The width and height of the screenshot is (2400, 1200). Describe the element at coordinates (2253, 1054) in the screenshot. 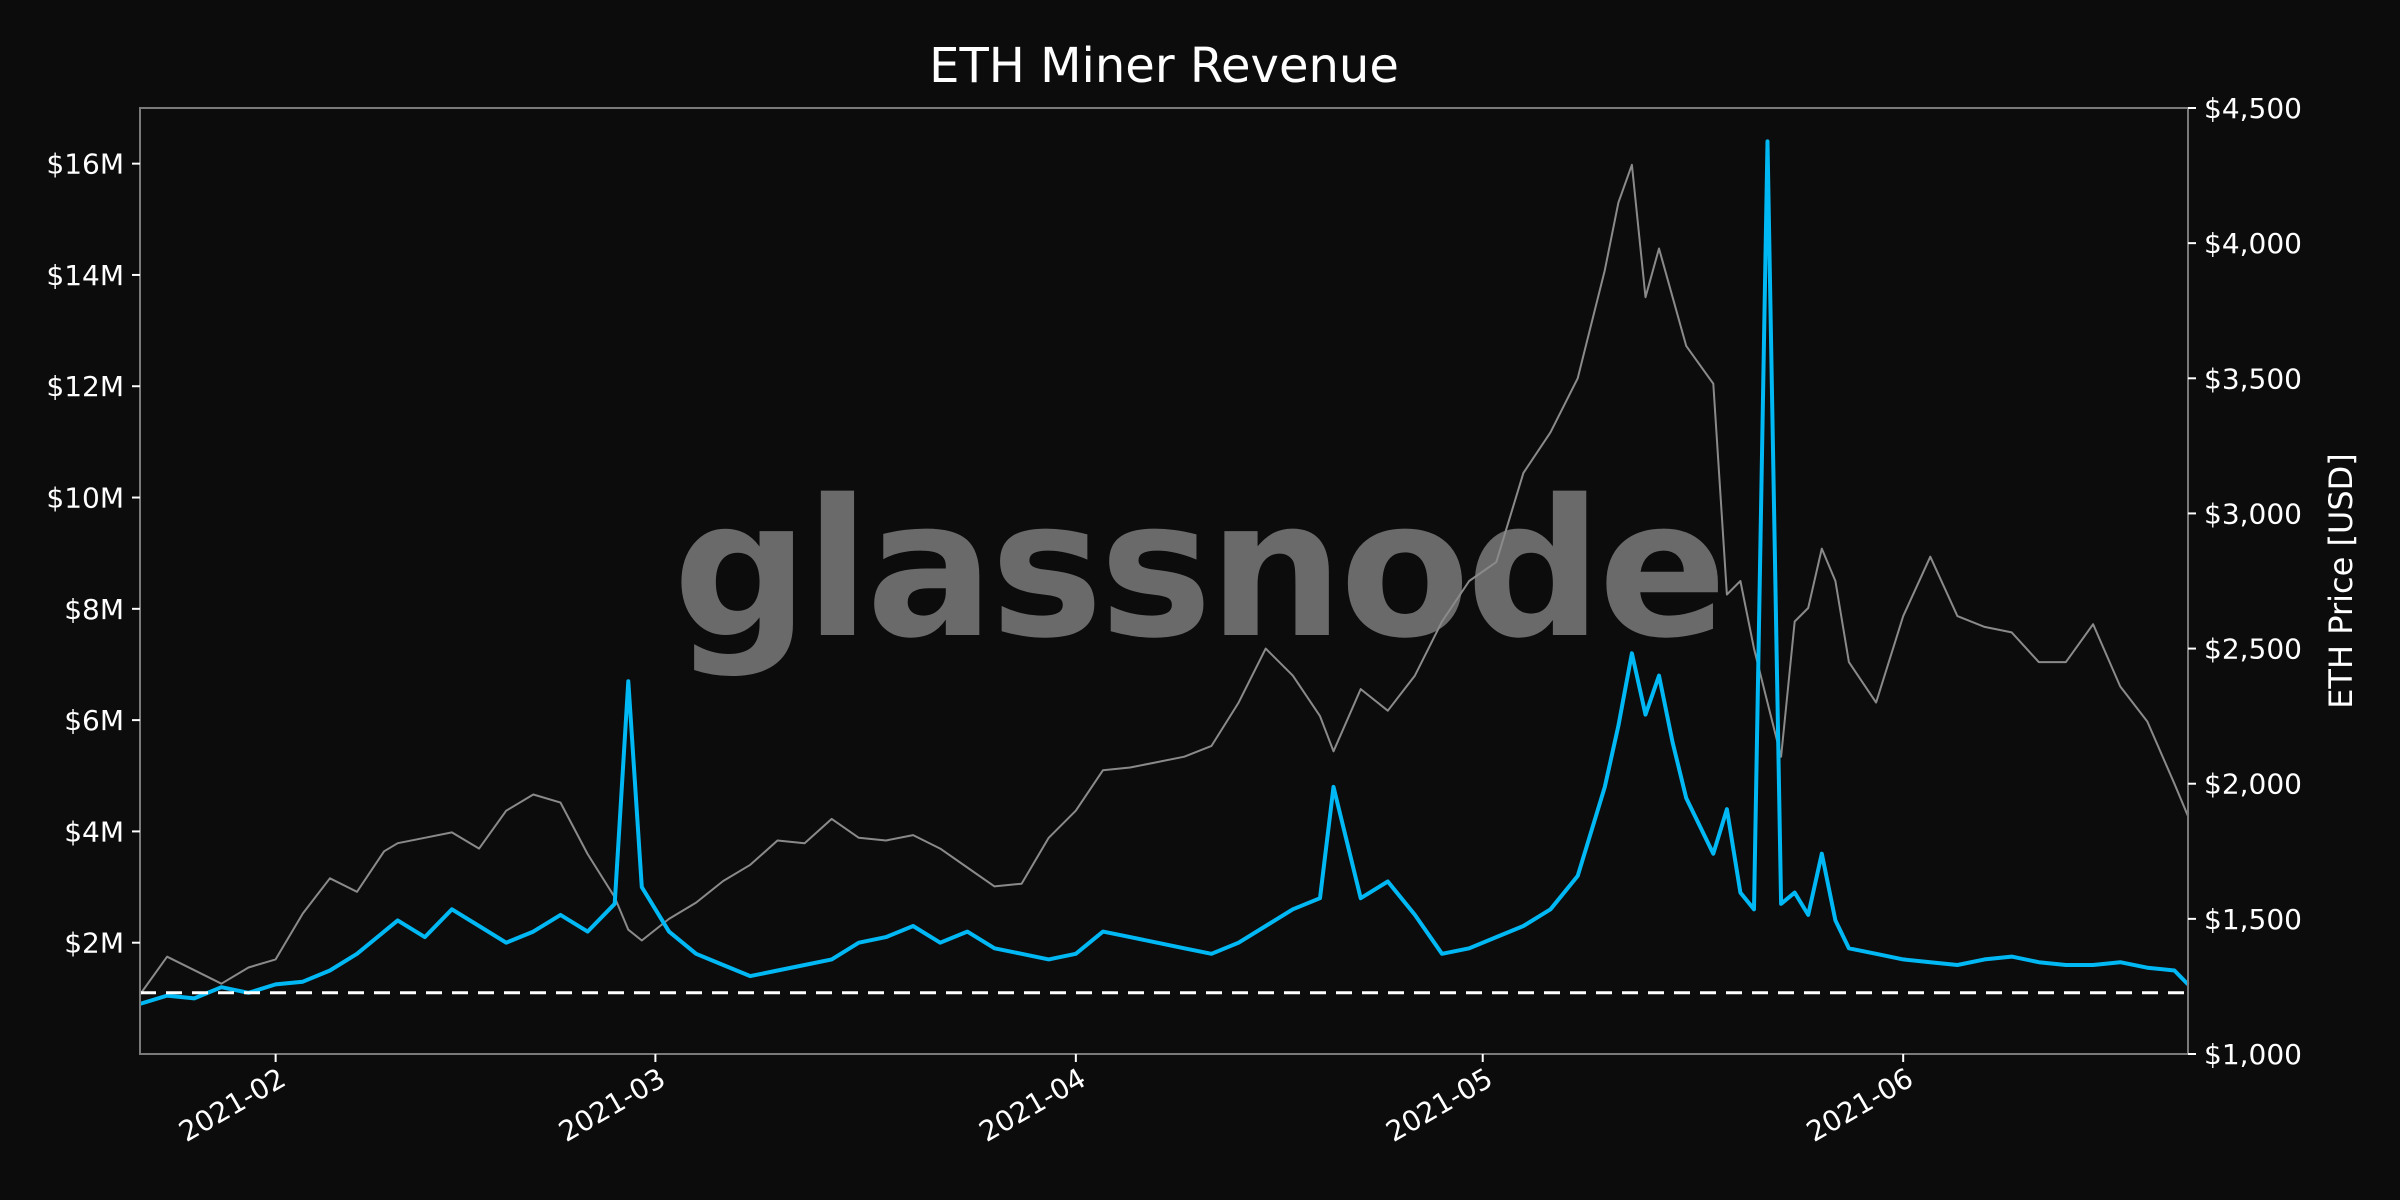

I see `right-tick-label: $1,000` at that location.